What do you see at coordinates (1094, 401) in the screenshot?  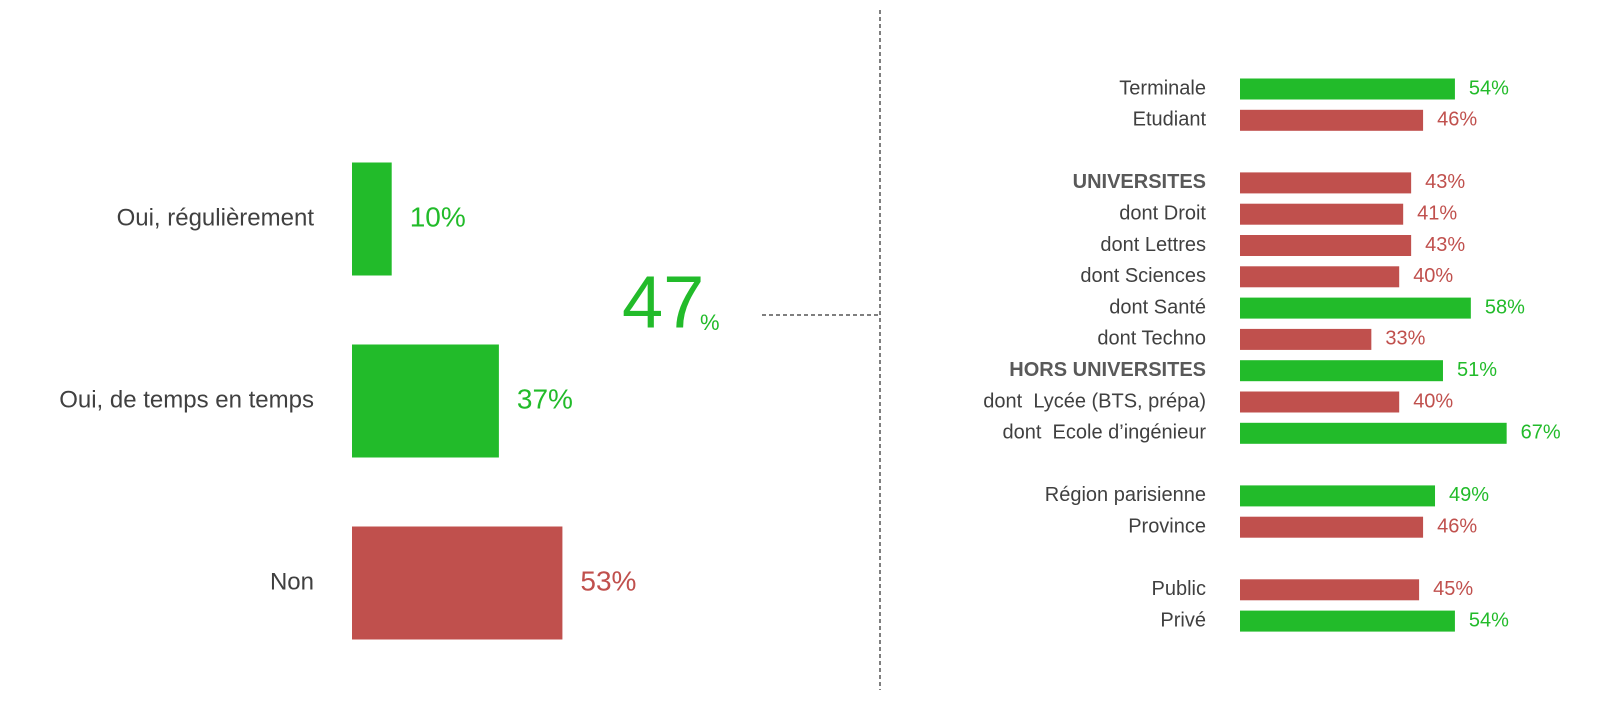 I see `category-label: dont Lycée (BTS, prépa)` at bounding box center [1094, 401].